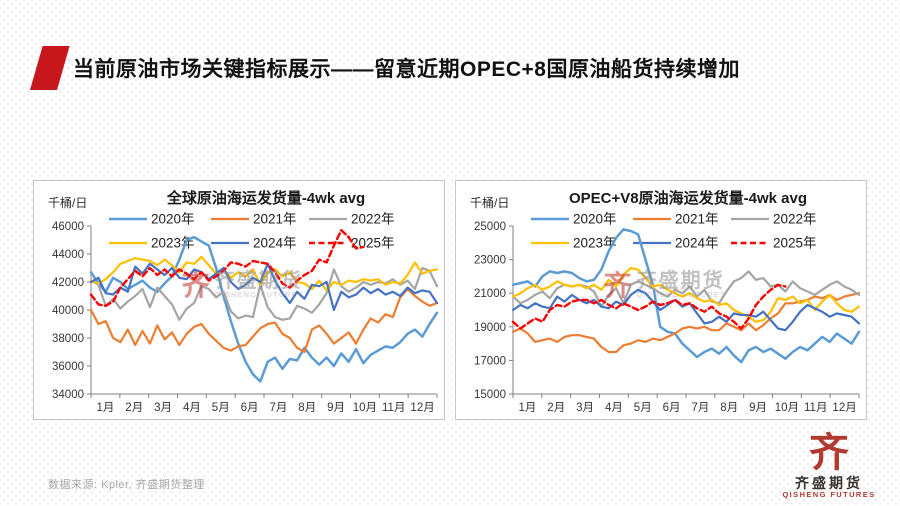 This screenshot has width=900, height=506. Describe the element at coordinates (829, 483) in the screenshot. I see `logo-name-cn: 齐盛期货` at that location.